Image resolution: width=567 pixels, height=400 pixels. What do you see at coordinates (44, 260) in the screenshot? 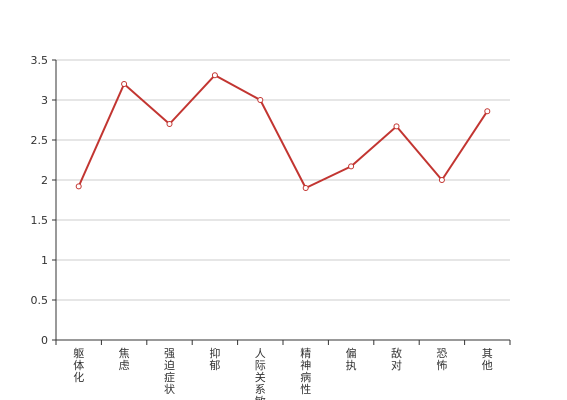
I see `y-tick-label: 1` at bounding box center [44, 260].